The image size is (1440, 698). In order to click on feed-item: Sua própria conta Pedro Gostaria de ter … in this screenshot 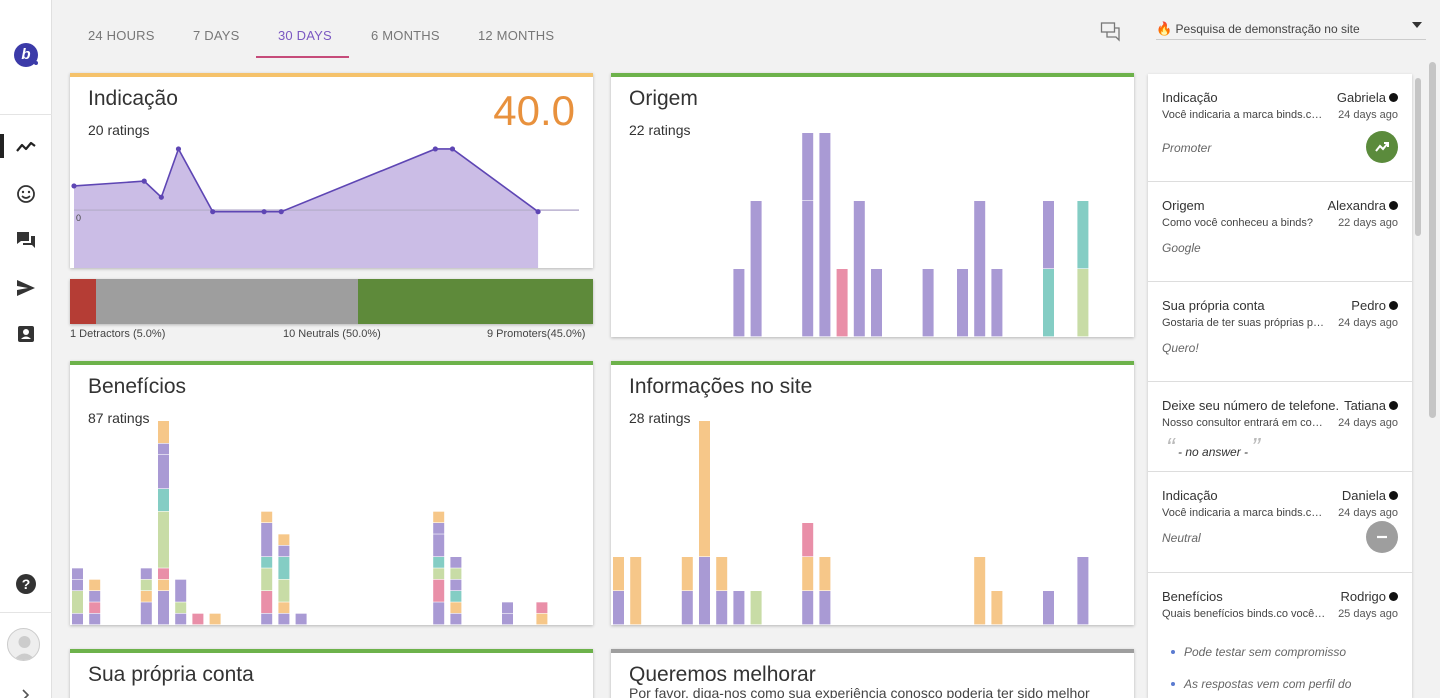, I will do `click(1280, 332)`.